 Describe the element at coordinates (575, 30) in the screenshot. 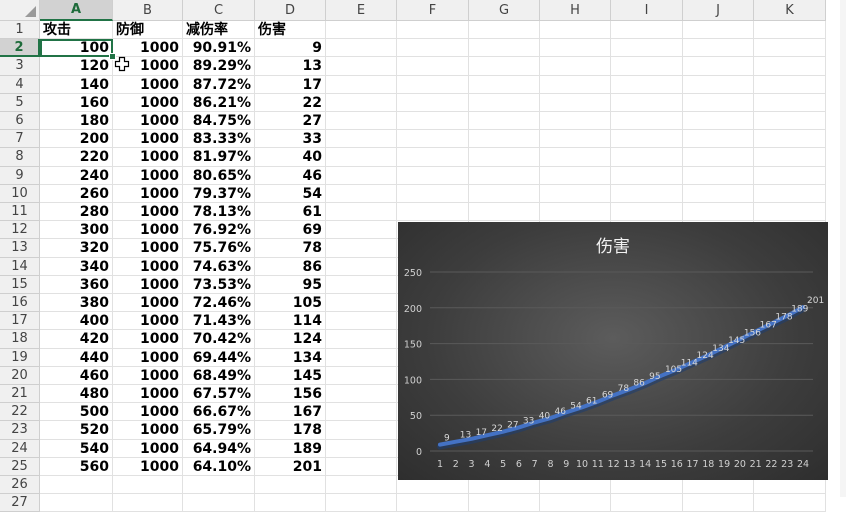

I see `cell-h1` at that location.